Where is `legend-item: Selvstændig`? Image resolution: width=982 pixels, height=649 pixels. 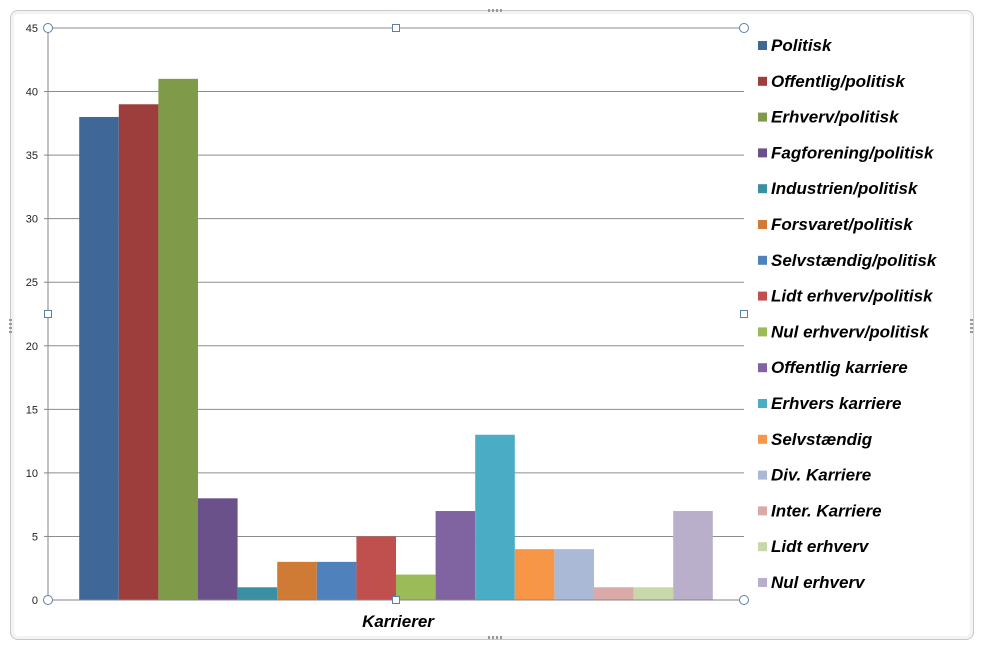 legend-item: Selvstændig is located at coordinates (815, 439).